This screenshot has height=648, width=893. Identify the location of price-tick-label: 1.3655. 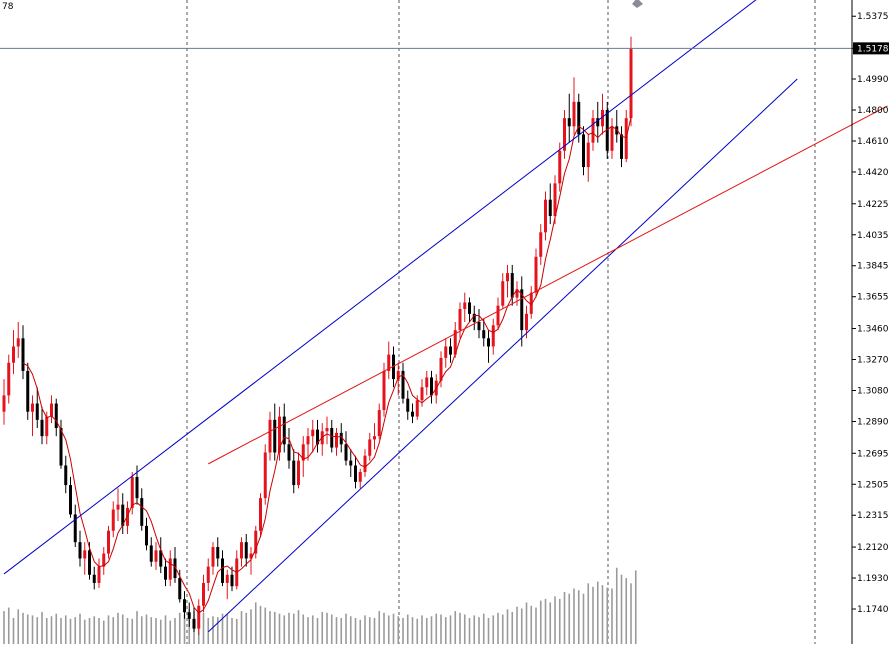
(873, 298).